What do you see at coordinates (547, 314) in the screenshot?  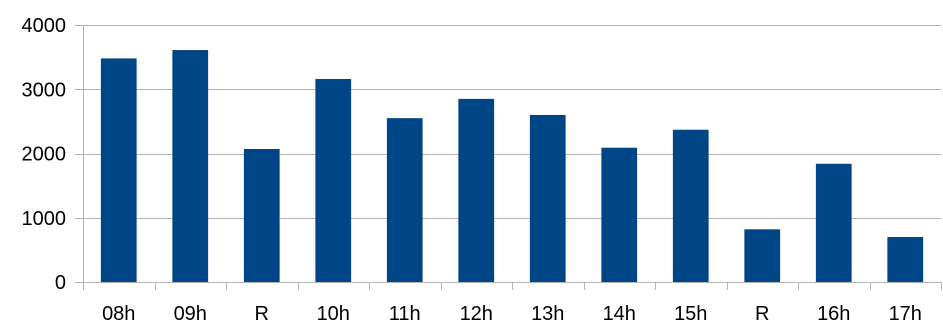 I see `x-tick-label: 13h` at bounding box center [547, 314].